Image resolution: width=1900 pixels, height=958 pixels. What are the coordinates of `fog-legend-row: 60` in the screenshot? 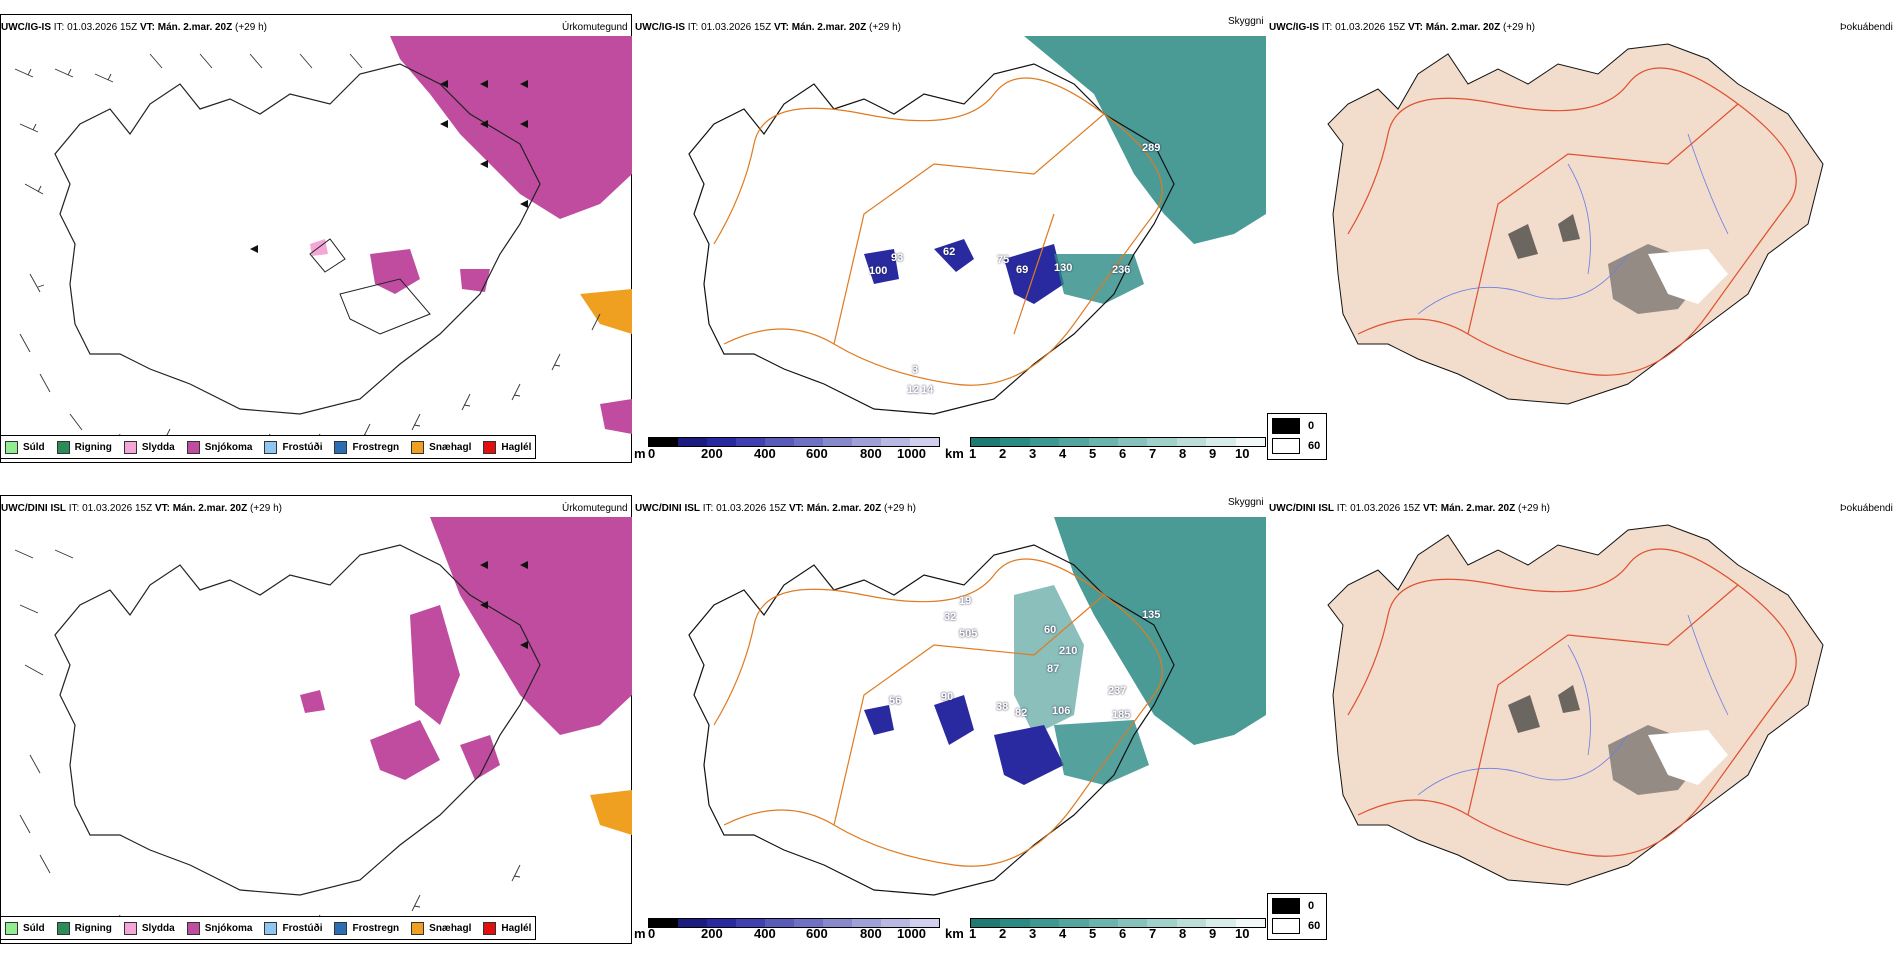 It's located at (1297, 926).